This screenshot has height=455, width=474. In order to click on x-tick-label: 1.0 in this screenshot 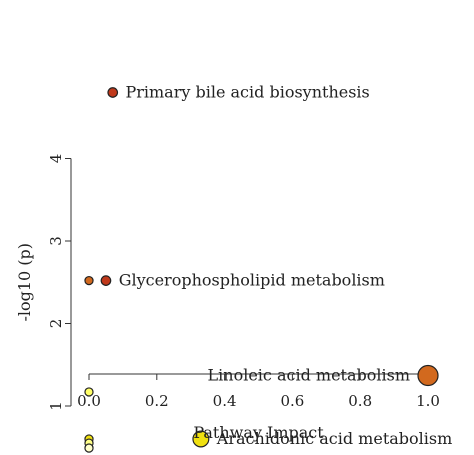, I will do `click(428, 401)`.